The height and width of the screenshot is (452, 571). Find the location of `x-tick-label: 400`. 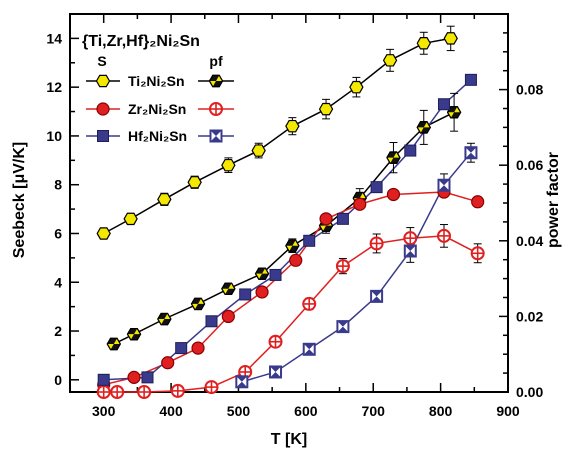

x-tick-label: 400 is located at coordinates (171, 411).